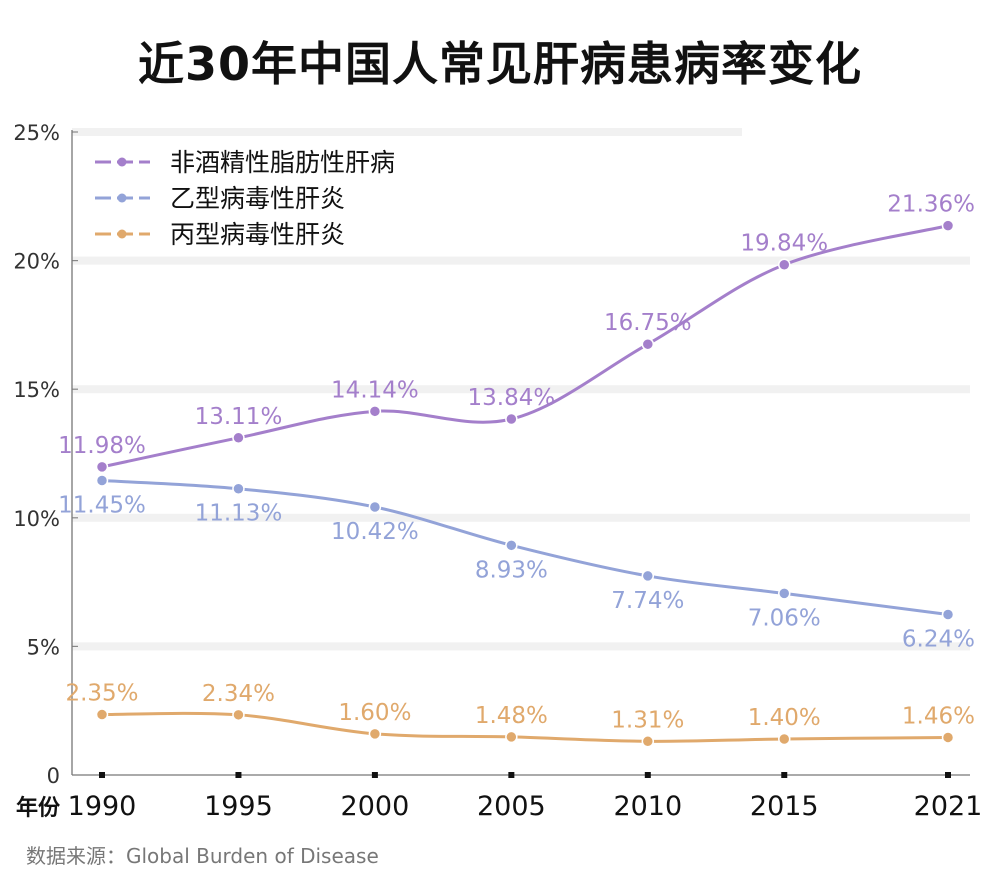 The height and width of the screenshot is (893, 1000). Describe the element at coordinates (948, 806) in the screenshot. I see `x-tick-label: 2021` at that location.